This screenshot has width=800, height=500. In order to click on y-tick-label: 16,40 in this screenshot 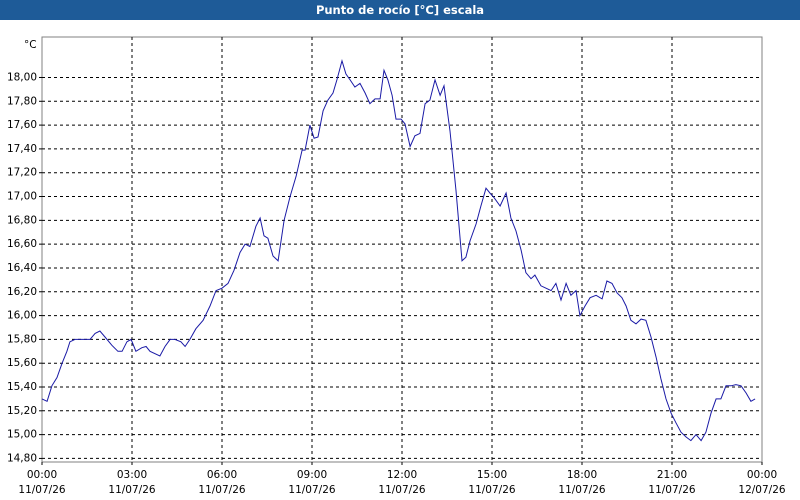, I will do `click(22, 268)`.